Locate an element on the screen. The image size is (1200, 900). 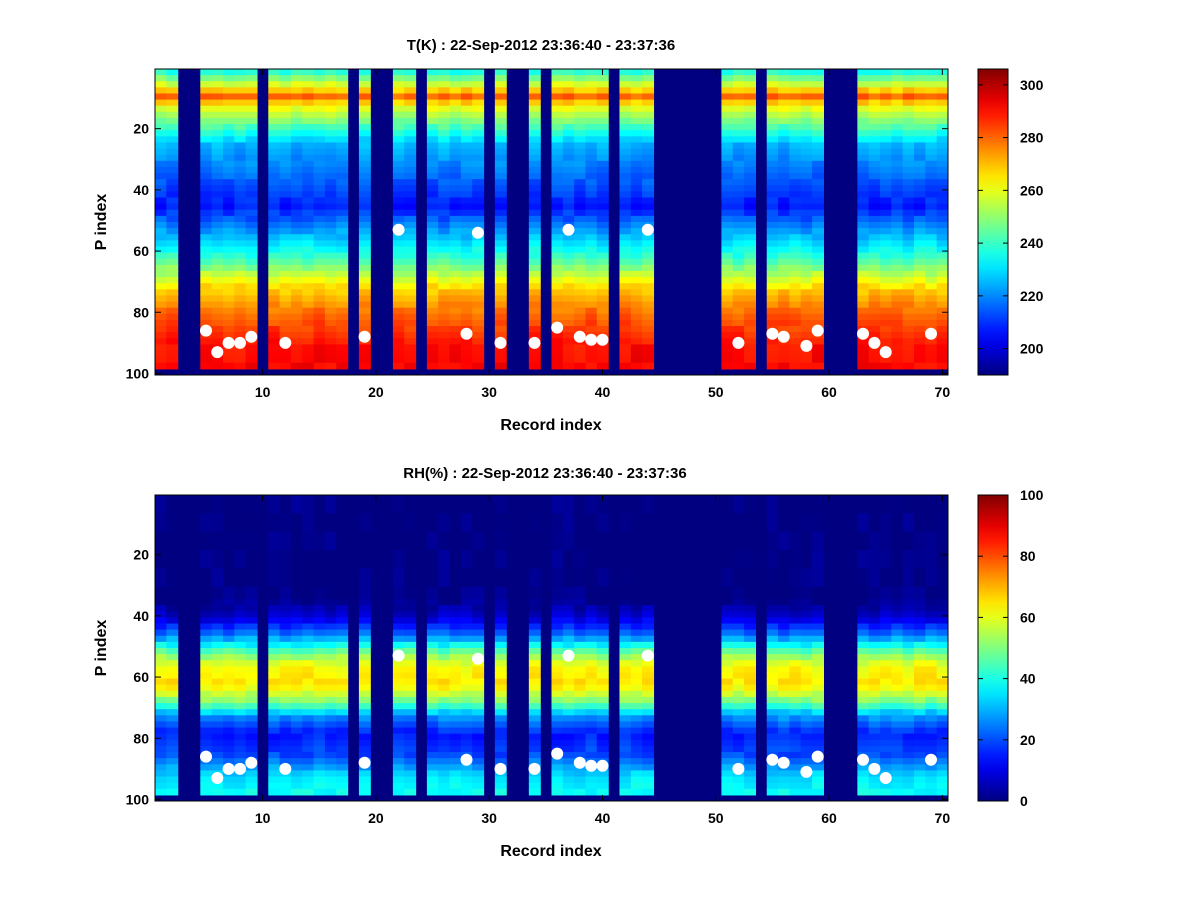
marker-point is located at coordinates (806, 771).